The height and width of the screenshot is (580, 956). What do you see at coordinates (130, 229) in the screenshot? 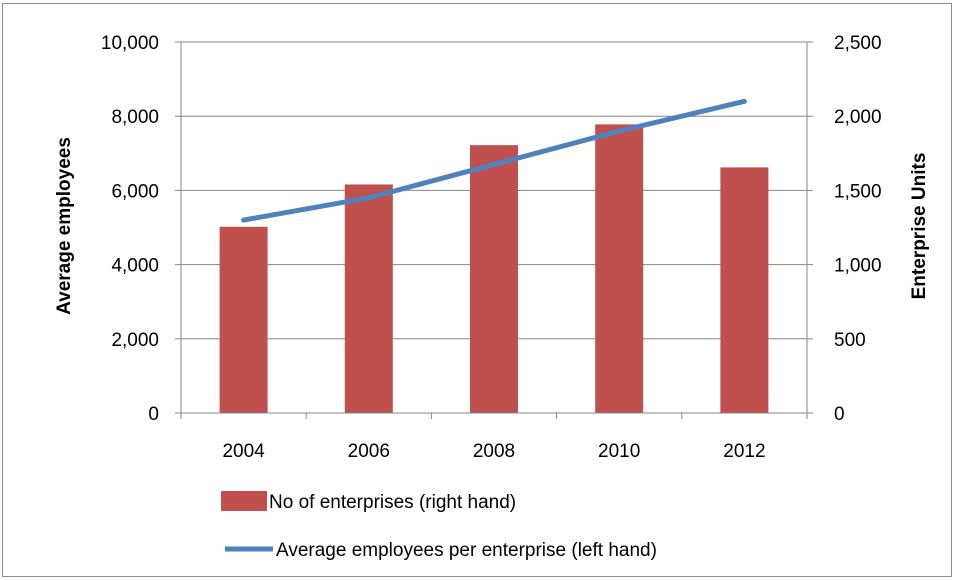
I see `left-axis-ticks: 0 2,000 4,000 6,000 8,000 10,000` at bounding box center [130, 229].